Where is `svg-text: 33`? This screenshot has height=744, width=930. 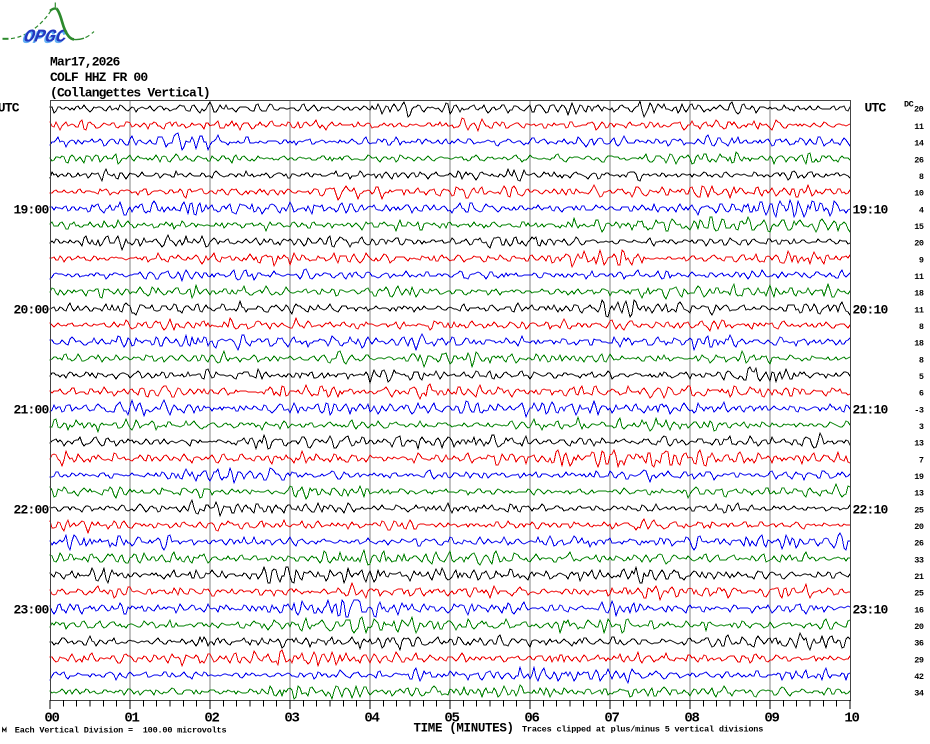 svg-text: 33 is located at coordinates (919, 560).